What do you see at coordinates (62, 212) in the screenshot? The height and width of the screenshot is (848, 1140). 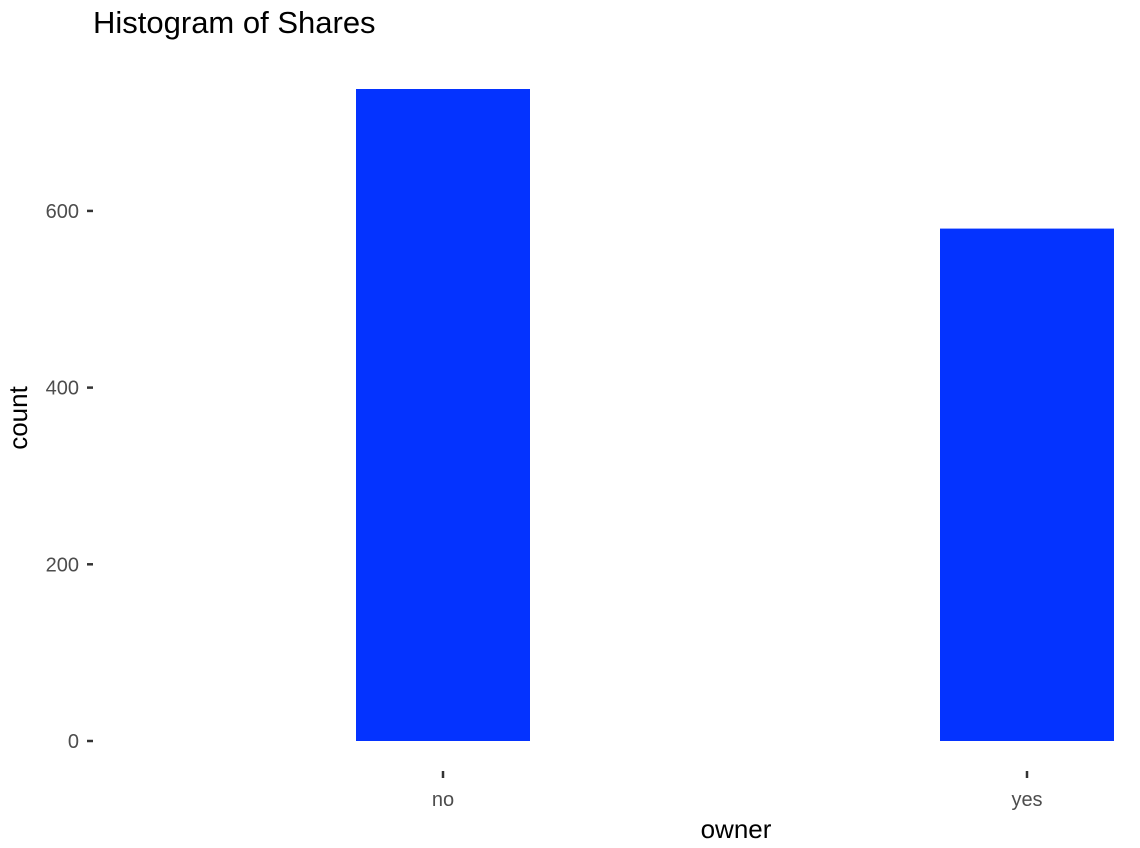 I see `y-tick-label: 600` at bounding box center [62, 212].